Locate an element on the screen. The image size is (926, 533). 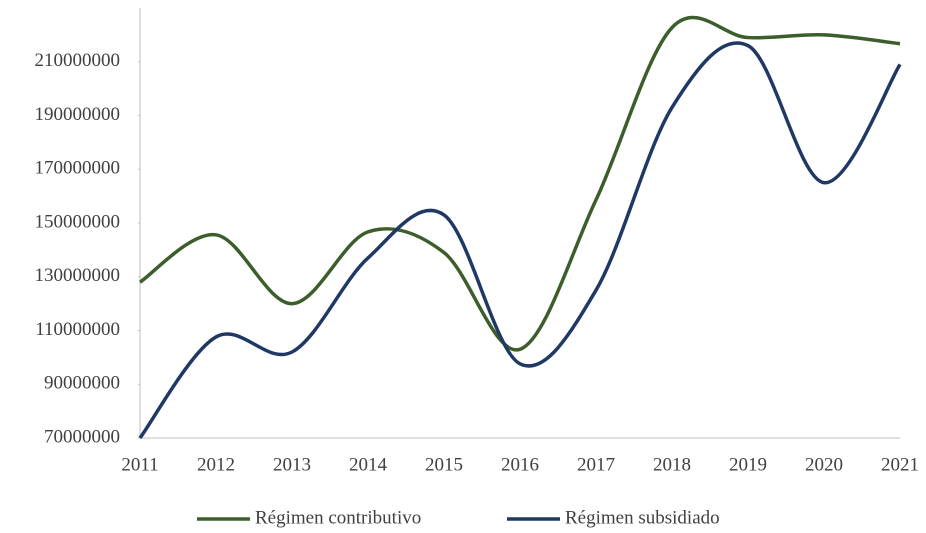
legend-label: Régimen contributivo is located at coordinates (338, 517).